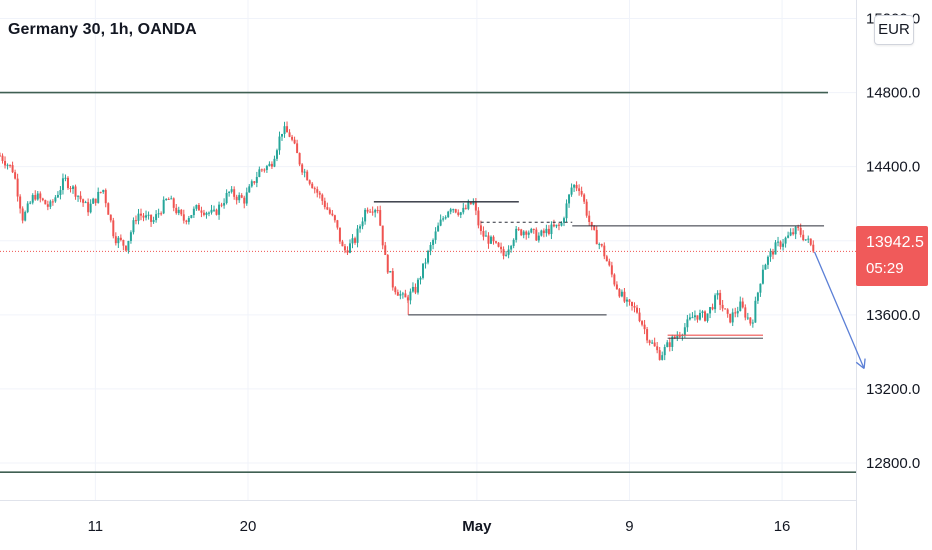  I want to click on projection-arrow, so click(839, 310).